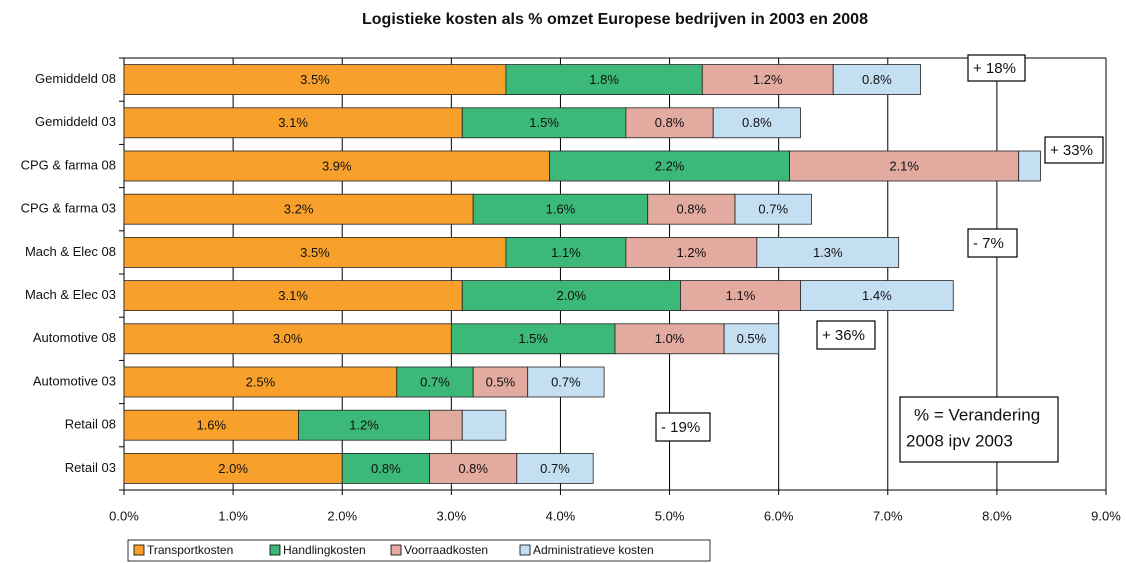 This screenshot has height=563, width=1126. I want to click on annotation: + 33%, so click(1071, 150).